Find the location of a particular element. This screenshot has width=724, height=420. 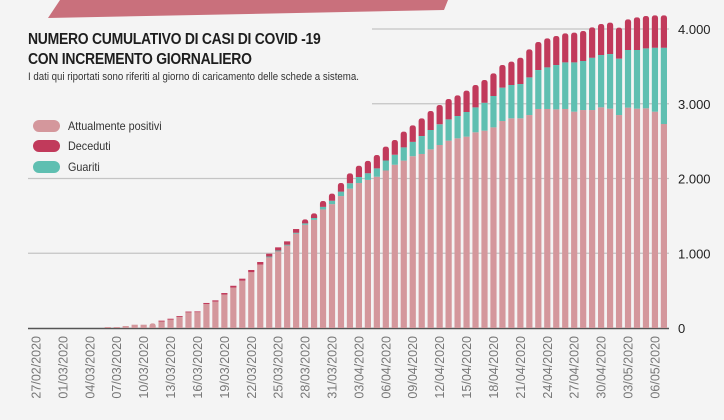

x-tick-label: 12/04/2020 is located at coordinates (440, 367).